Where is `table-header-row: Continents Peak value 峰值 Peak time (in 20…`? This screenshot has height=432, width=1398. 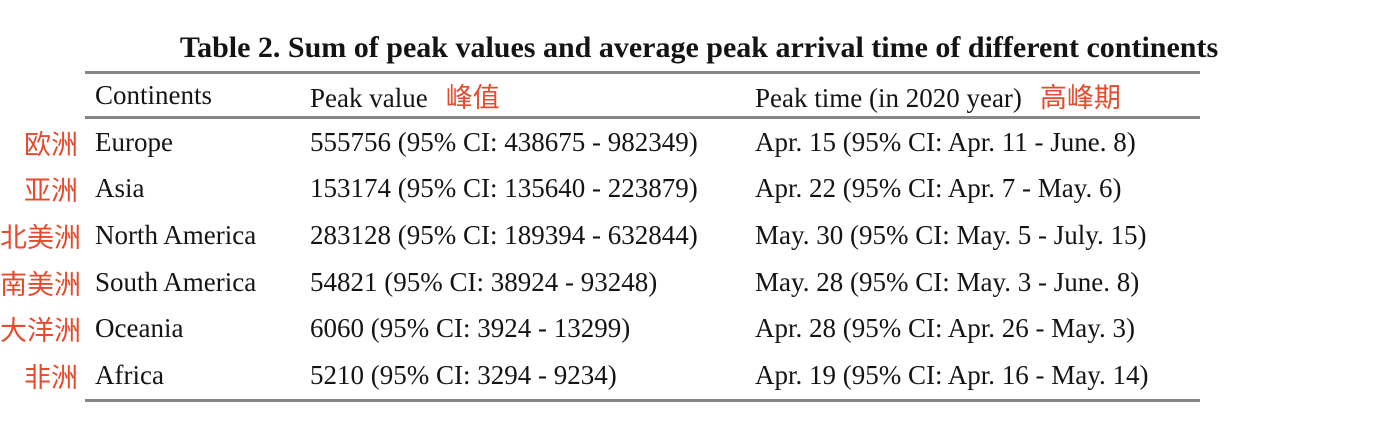 table-header-row: Continents Peak value 峰值 Peak time (in 20… is located at coordinates (642, 96).